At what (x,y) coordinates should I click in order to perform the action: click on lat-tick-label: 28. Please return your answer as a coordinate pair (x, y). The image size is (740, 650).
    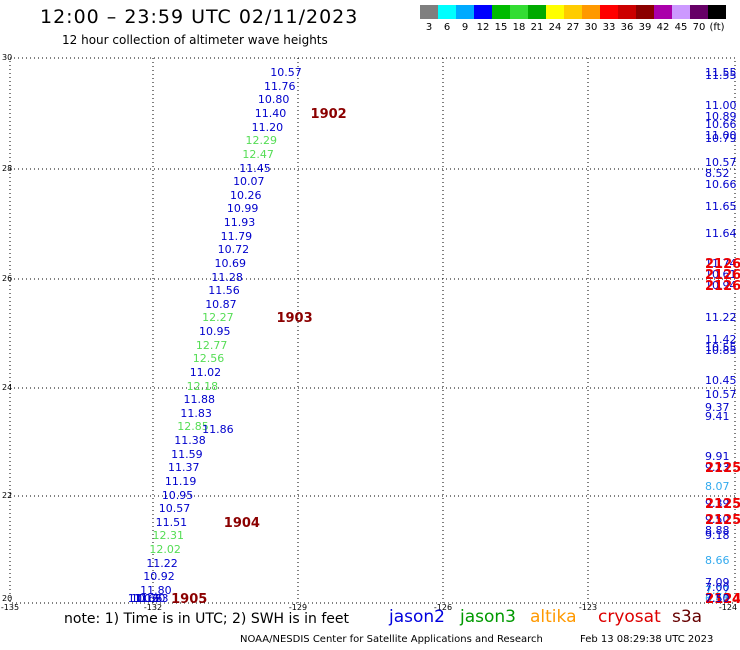
    Looking at the image, I should click on (7, 168).